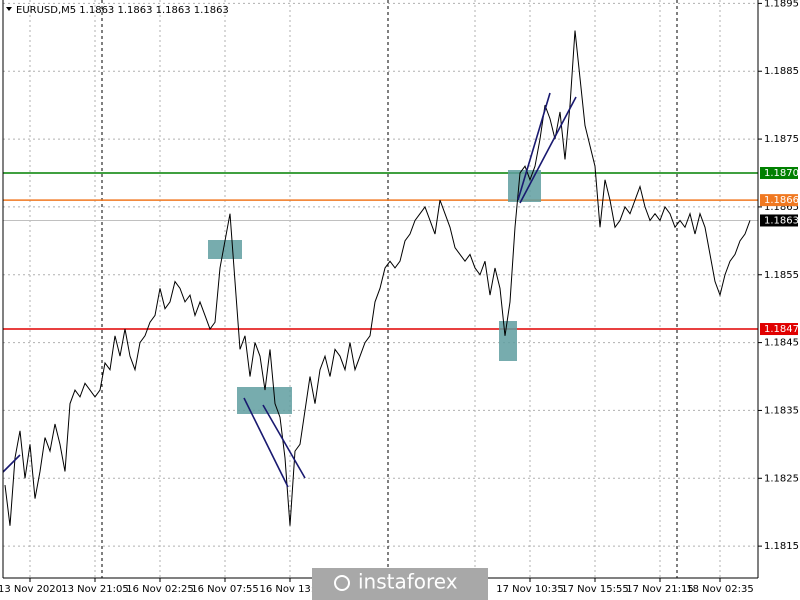 This screenshot has height=600, width=800. I want to click on level-label: 1.1847, so click(781, 329).